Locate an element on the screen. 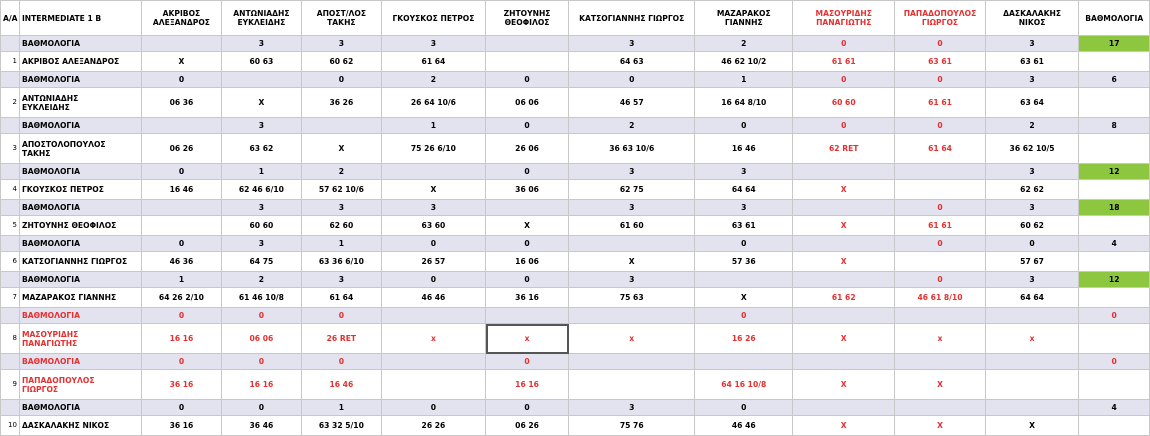 The height and width of the screenshot is (436, 1150). result-cell: 75 76 is located at coordinates (632, 425).